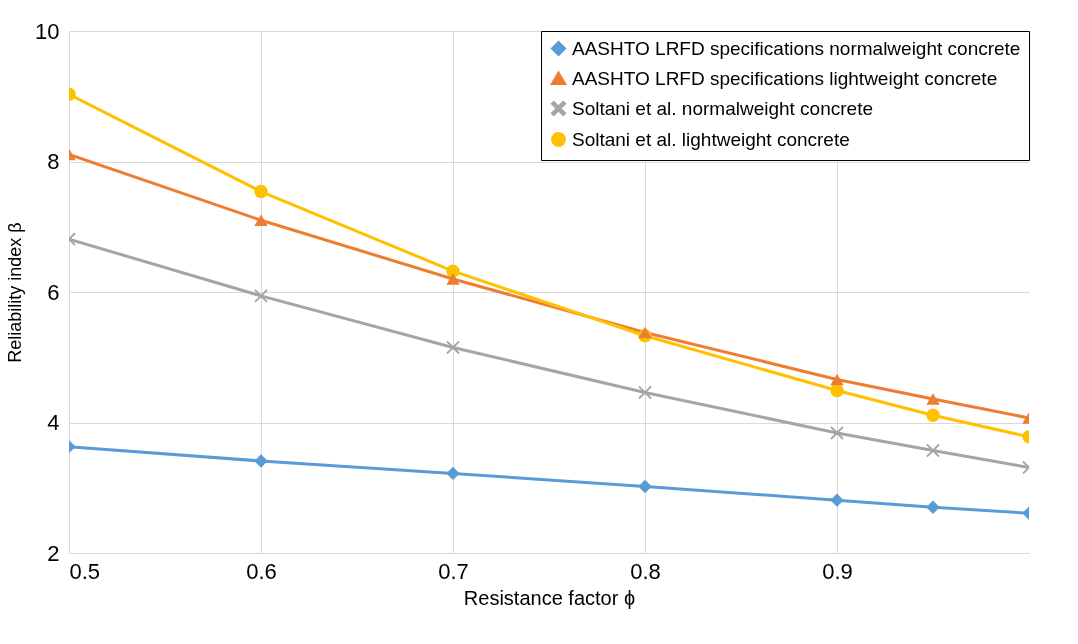  I want to click on y-tick-label: 2, so click(53, 553).